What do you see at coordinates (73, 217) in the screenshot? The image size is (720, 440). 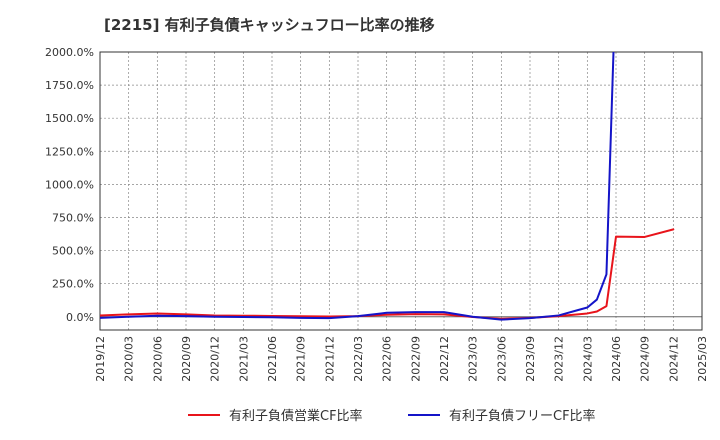 I see `y-tick-label: 750.0%` at bounding box center [73, 217].